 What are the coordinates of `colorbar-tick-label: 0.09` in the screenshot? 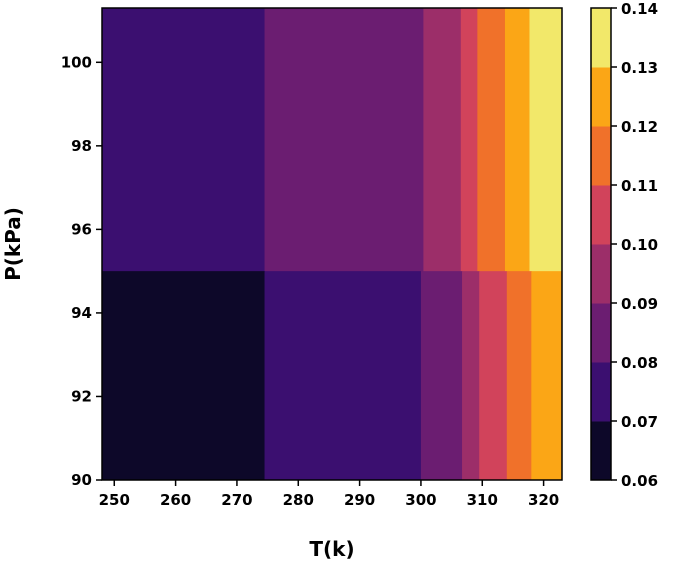 It's located at (639, 304).